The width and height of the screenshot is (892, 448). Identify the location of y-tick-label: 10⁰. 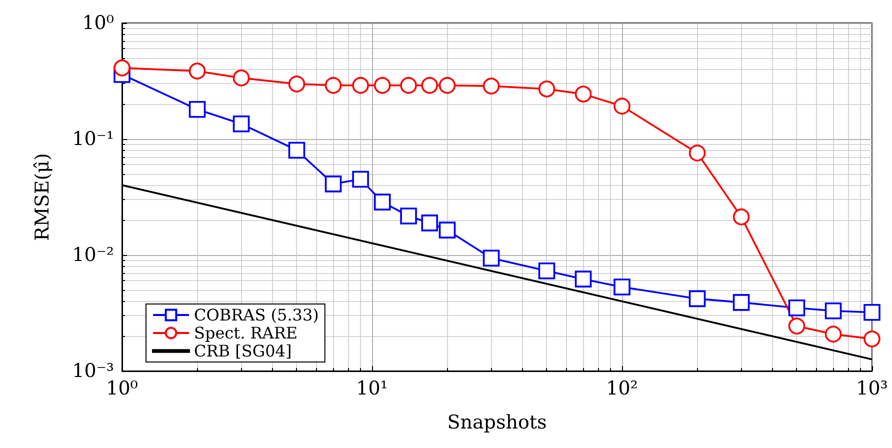
(98, 23).